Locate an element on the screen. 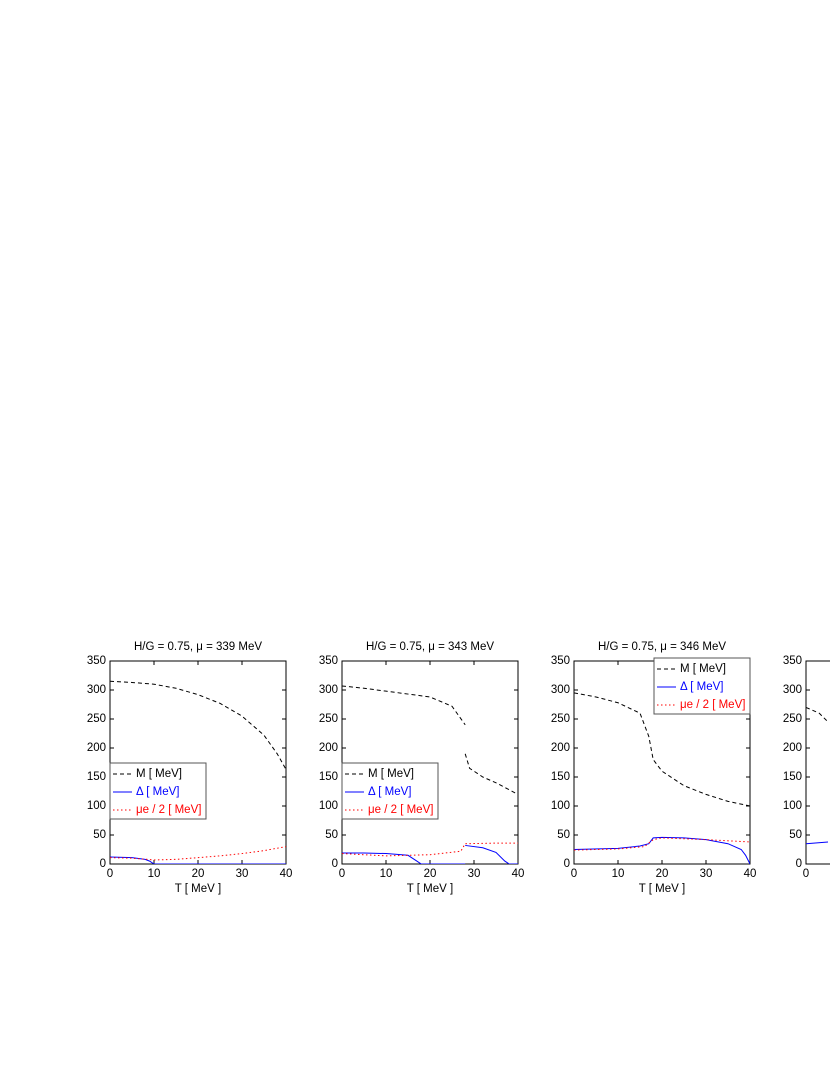 This screenshot has width=830, height=1080. plot-frame is located at coordinates (817, 762).